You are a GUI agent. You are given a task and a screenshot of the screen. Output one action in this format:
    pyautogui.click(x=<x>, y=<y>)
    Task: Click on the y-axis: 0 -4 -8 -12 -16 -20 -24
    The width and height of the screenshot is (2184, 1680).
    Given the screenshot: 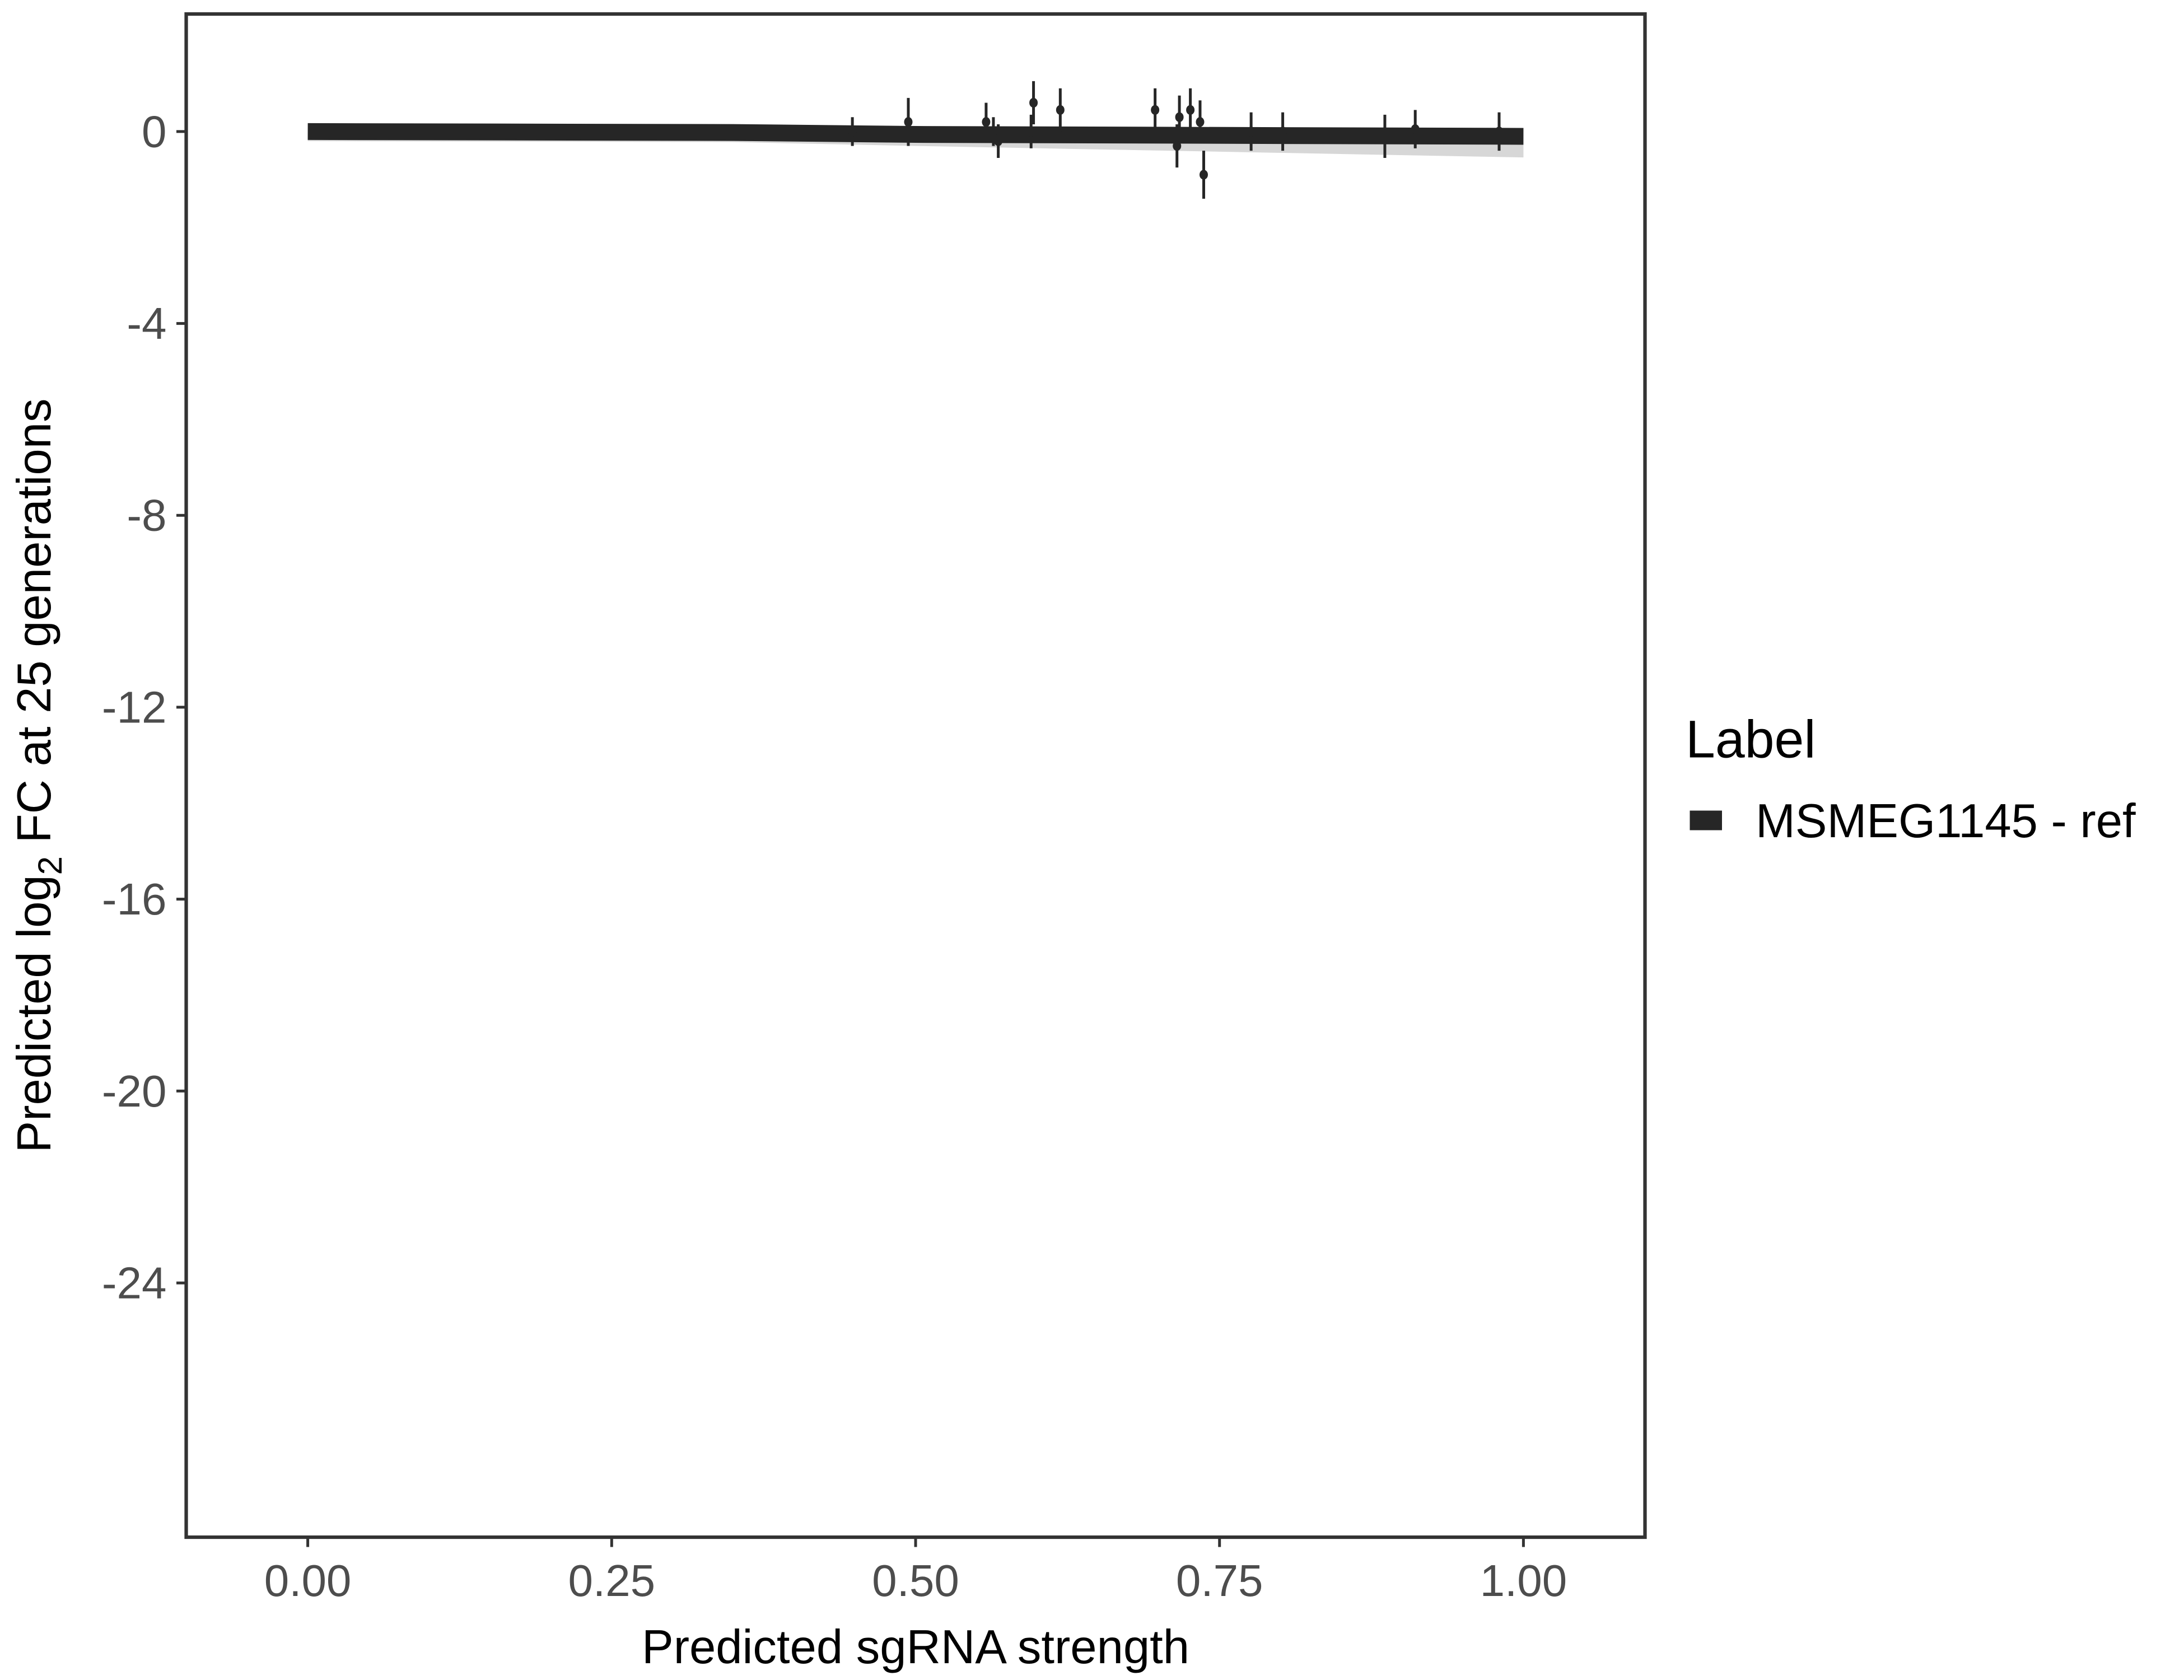 What is the action you would take?
    pyautogui.click(x=144, y=707)
    